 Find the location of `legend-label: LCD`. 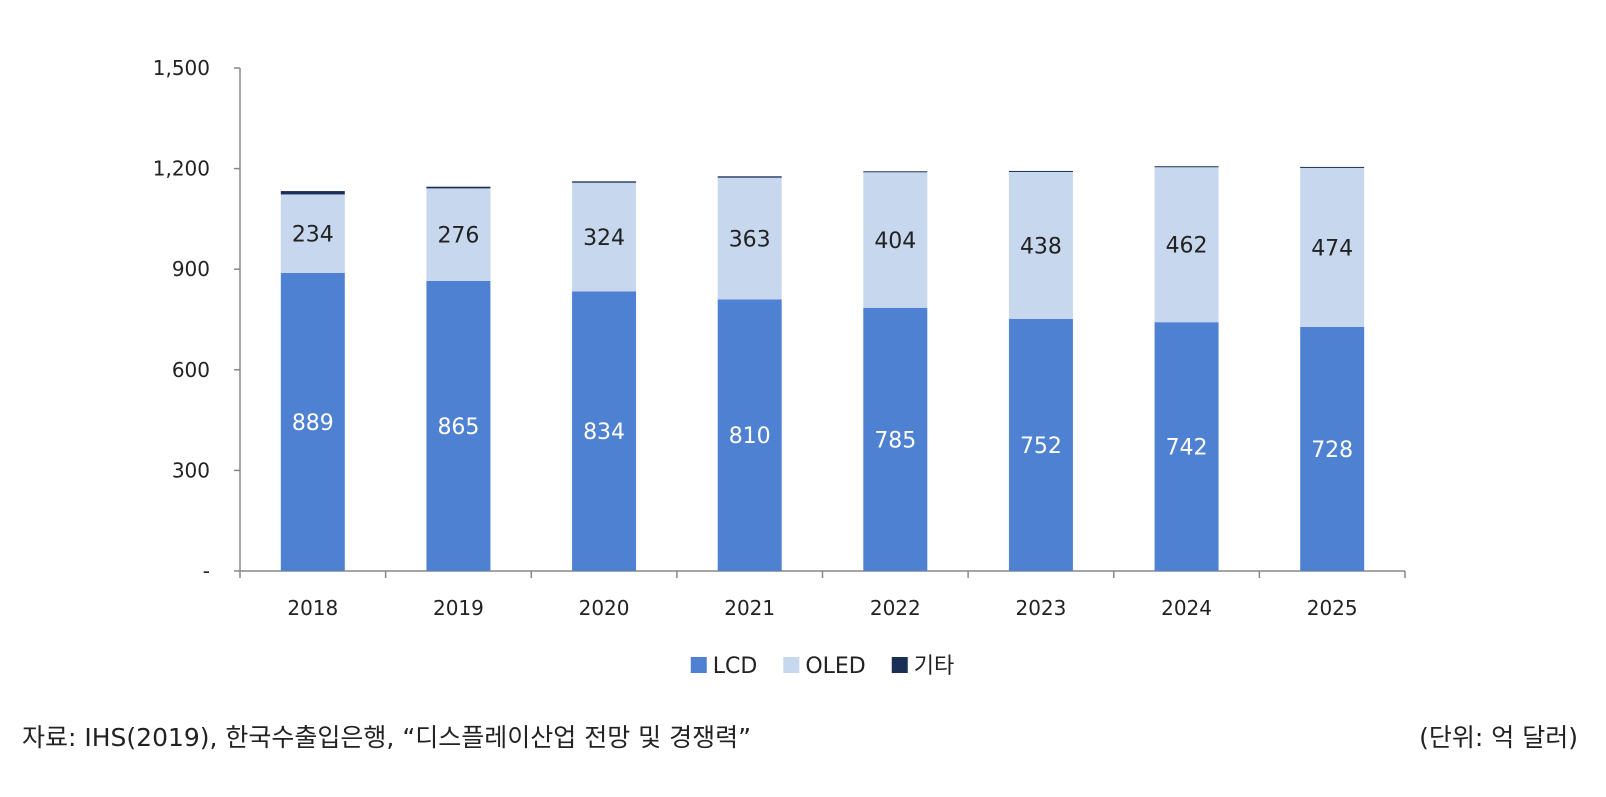

legend-label: LCD is located at coordinates (735, 666).